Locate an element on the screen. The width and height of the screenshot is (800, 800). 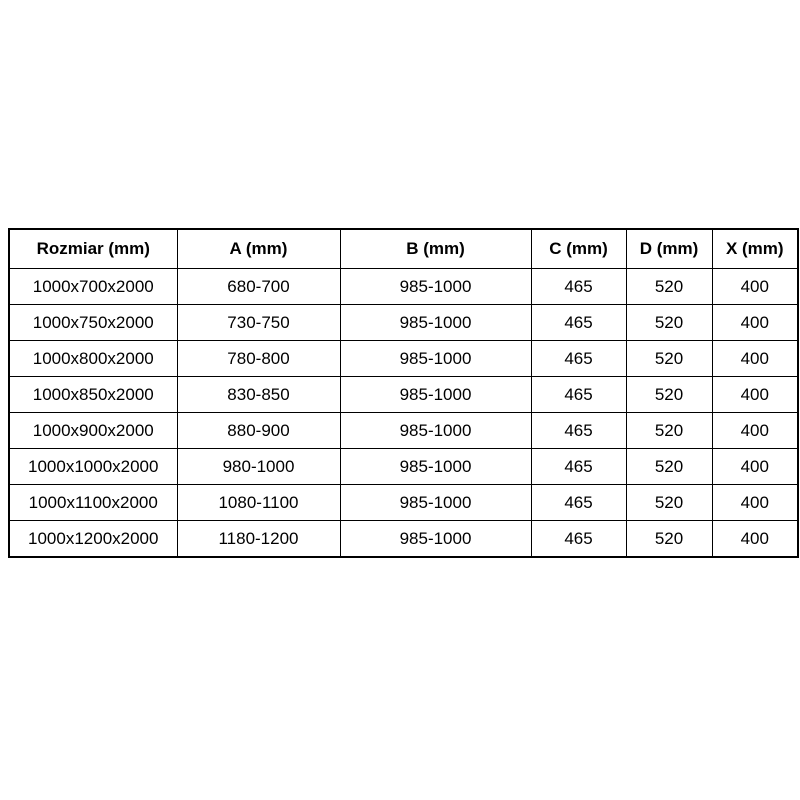
a-cell: 1080-1100 is located at coordinates (258, 502).